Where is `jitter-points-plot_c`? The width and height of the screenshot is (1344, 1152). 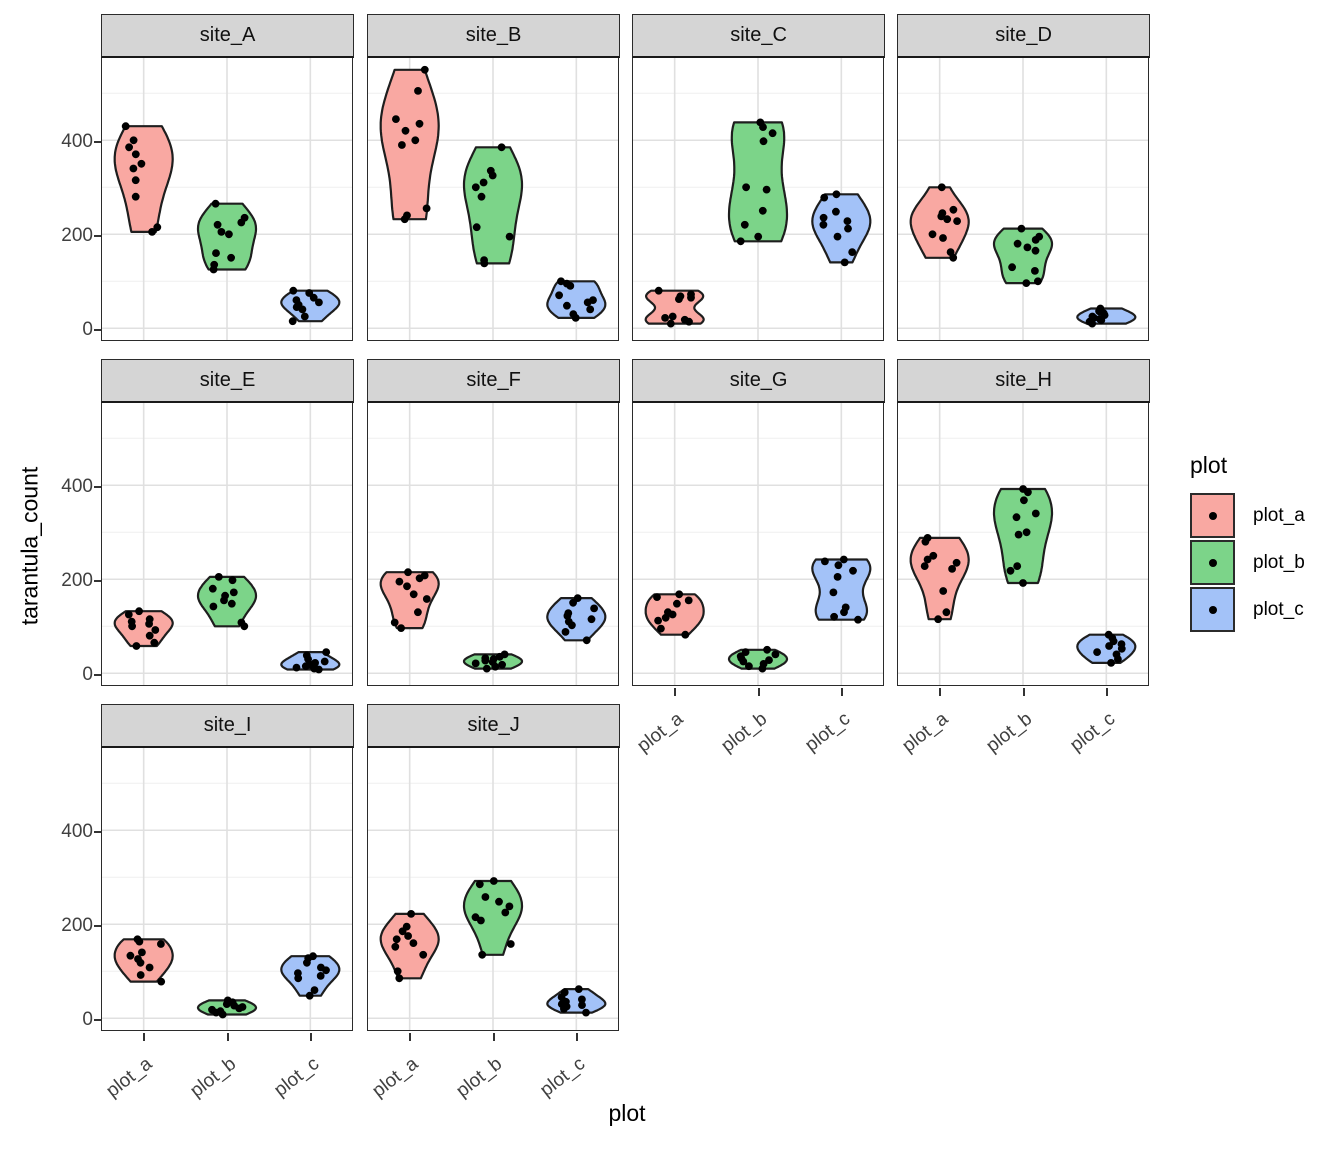
jitter-points-plot_c is located at coordinates (312, 976).